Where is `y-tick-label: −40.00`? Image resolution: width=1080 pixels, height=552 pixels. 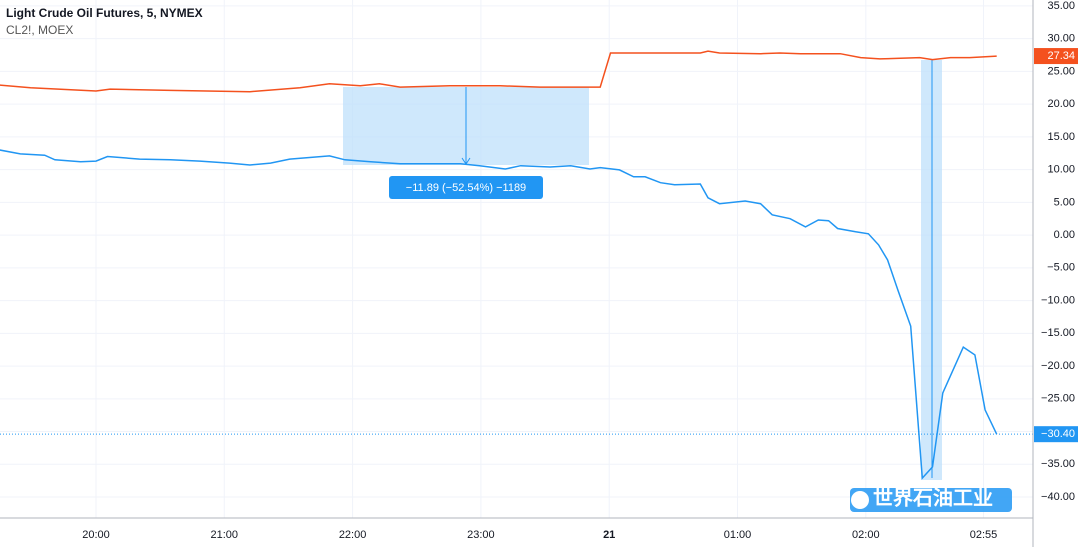 y-tick-label: −40.00 is located at coordinates (1058, 497).